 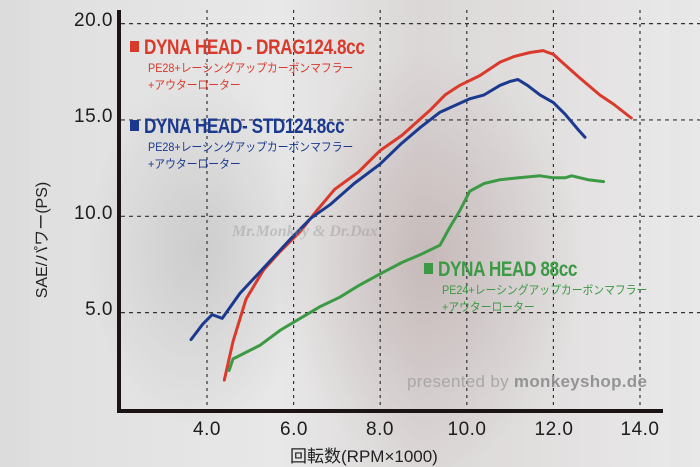 What do you see at coordinates (99, 309) in the screenshot?
I see `y-tick-5: 5.0` at bounding box center [99, 309].